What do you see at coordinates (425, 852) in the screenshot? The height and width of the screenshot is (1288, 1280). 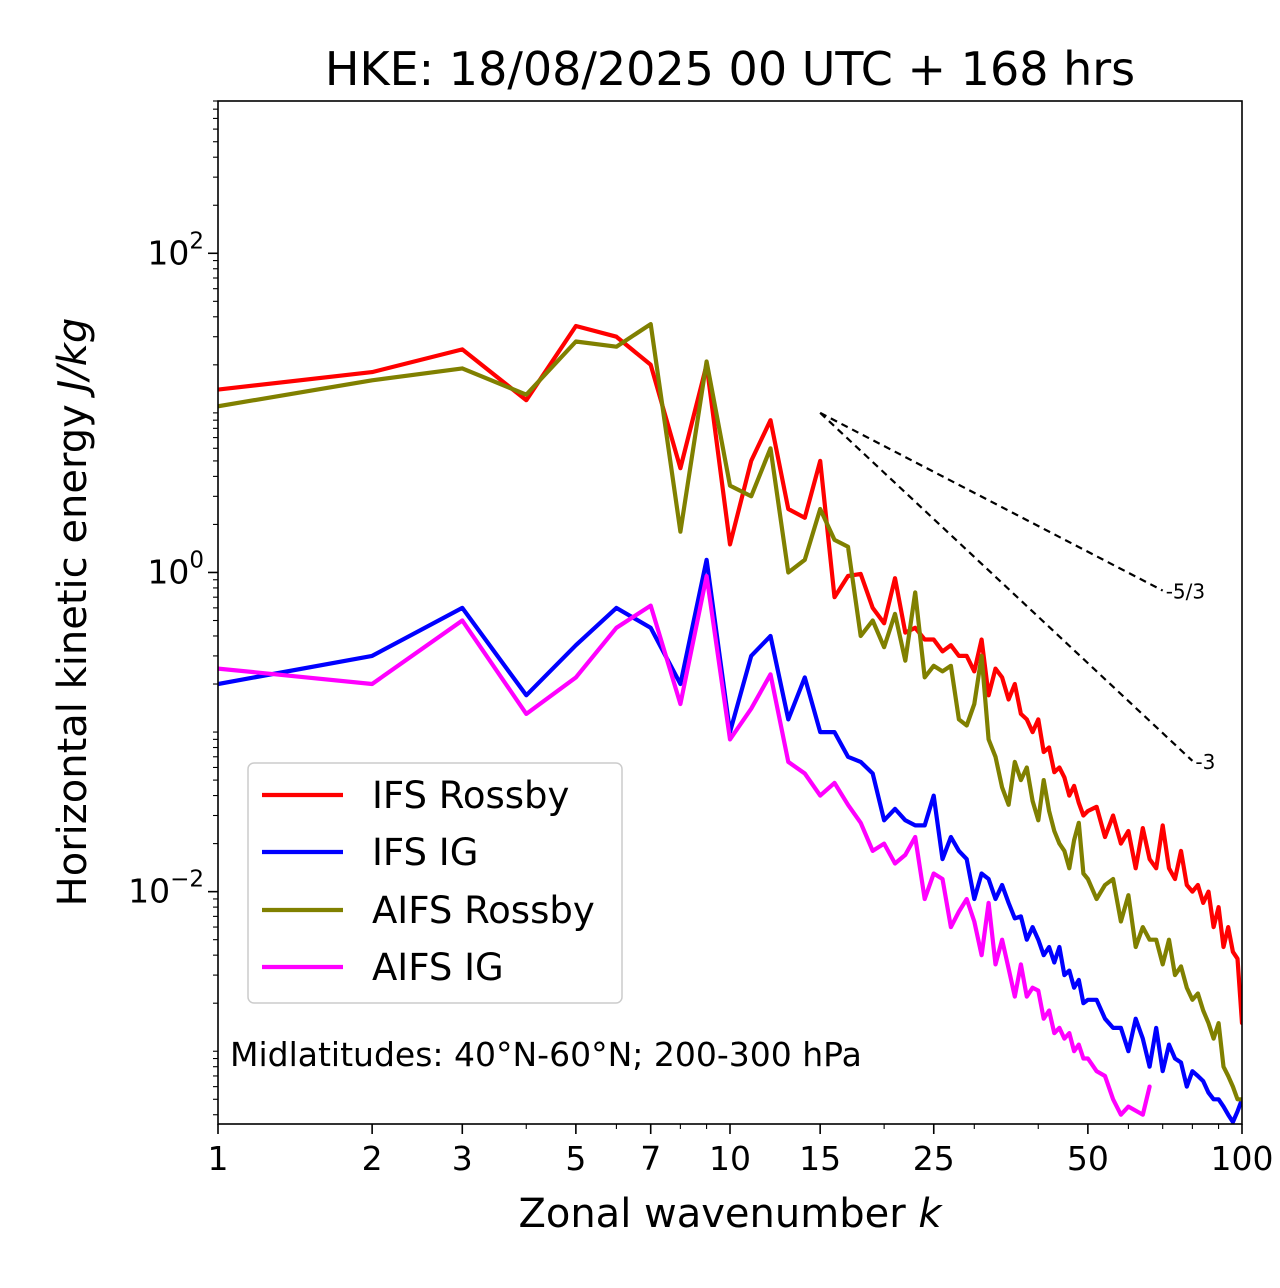 I see `legend-label-ifs-ig: IFS IG` at bounding box center [425, 852].